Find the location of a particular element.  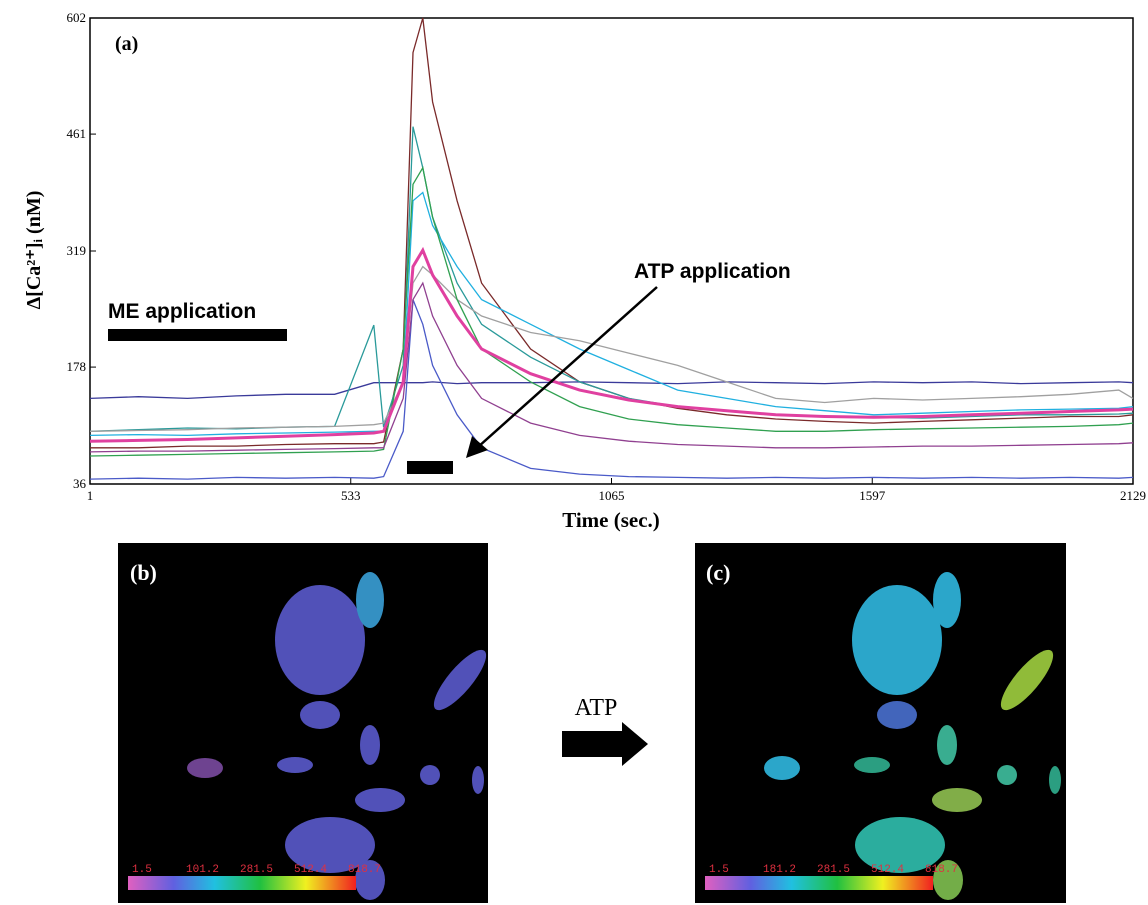

colorbar-labels: 1.5 101.2 281.5 512.4 818.7 is located at coordinates (256, 870).